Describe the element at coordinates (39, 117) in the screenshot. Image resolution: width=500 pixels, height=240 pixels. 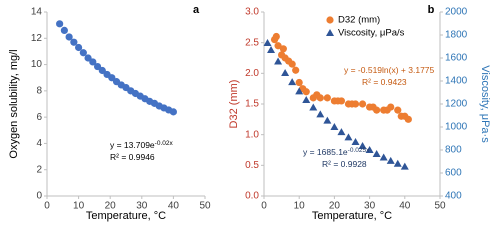
I see `y-tick-label: 6` at that location.